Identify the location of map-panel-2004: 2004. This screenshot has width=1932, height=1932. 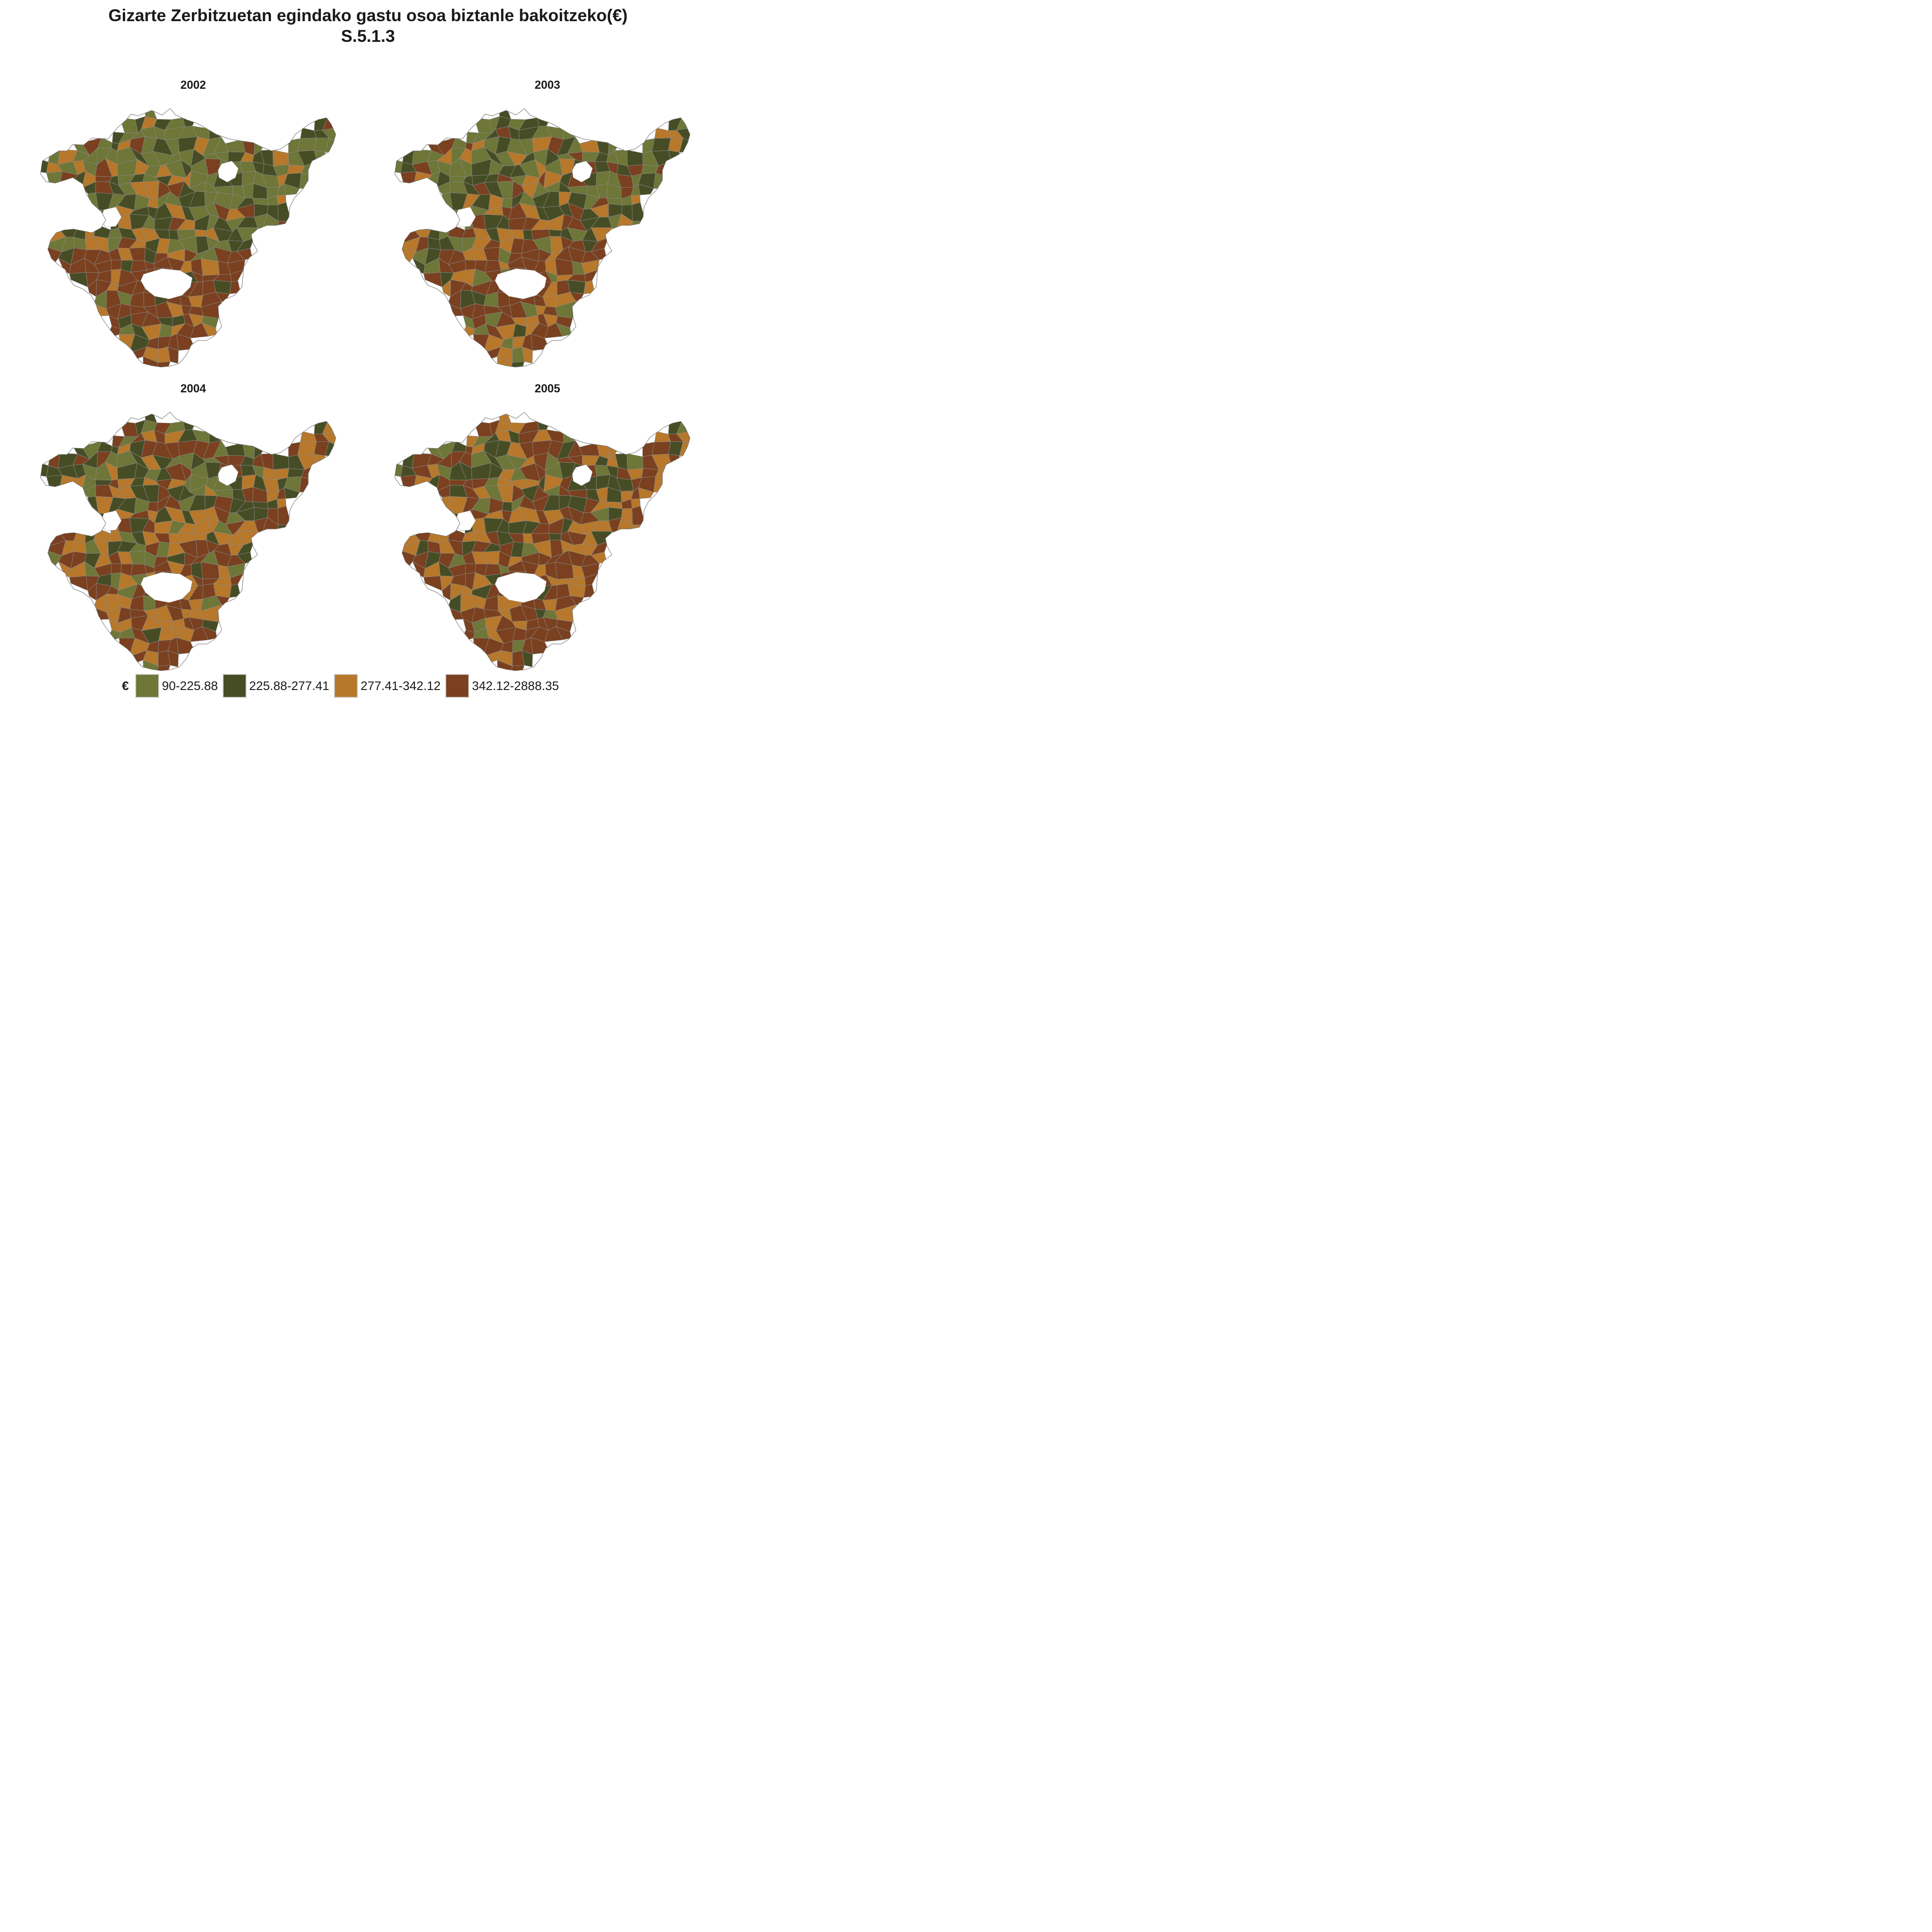
(193, 533).